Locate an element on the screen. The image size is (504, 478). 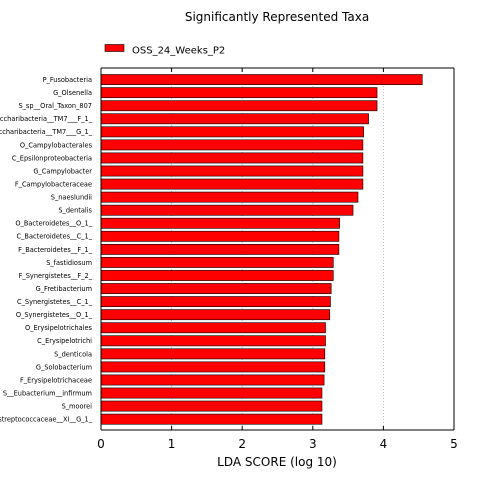
bar-C_Synergistetes__C_1_ is located at coordinates (215, 302).